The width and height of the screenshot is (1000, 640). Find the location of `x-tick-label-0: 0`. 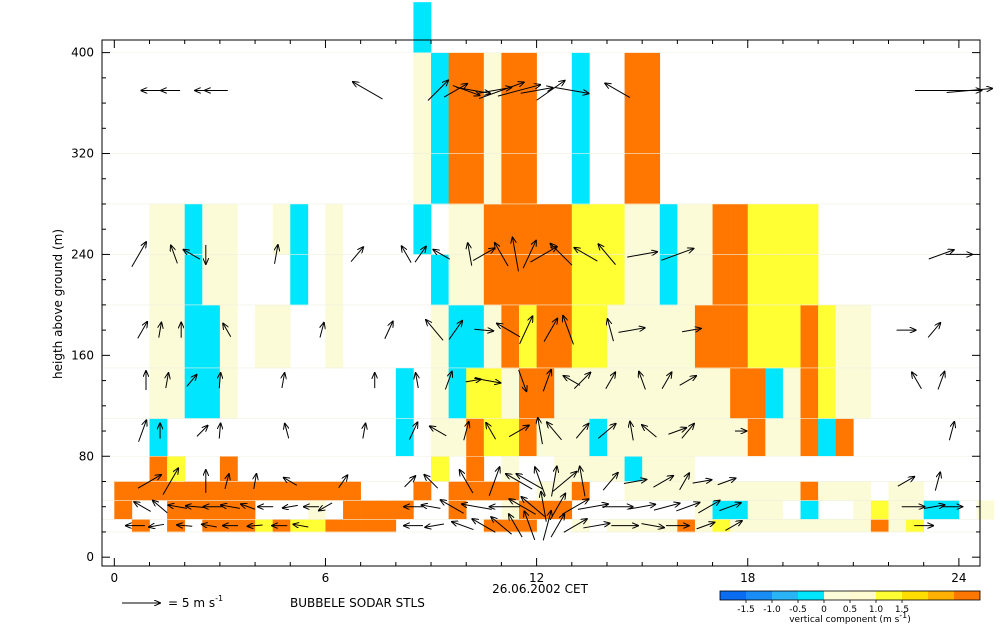

x-tick-label-0: 0 is located at coordinates (114, 578).